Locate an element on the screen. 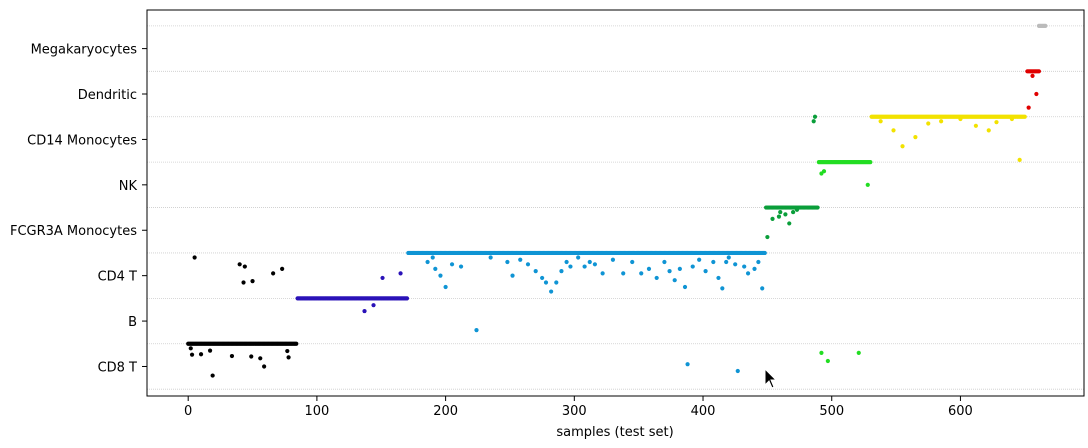  series-b is located at coordinates (352, 292).